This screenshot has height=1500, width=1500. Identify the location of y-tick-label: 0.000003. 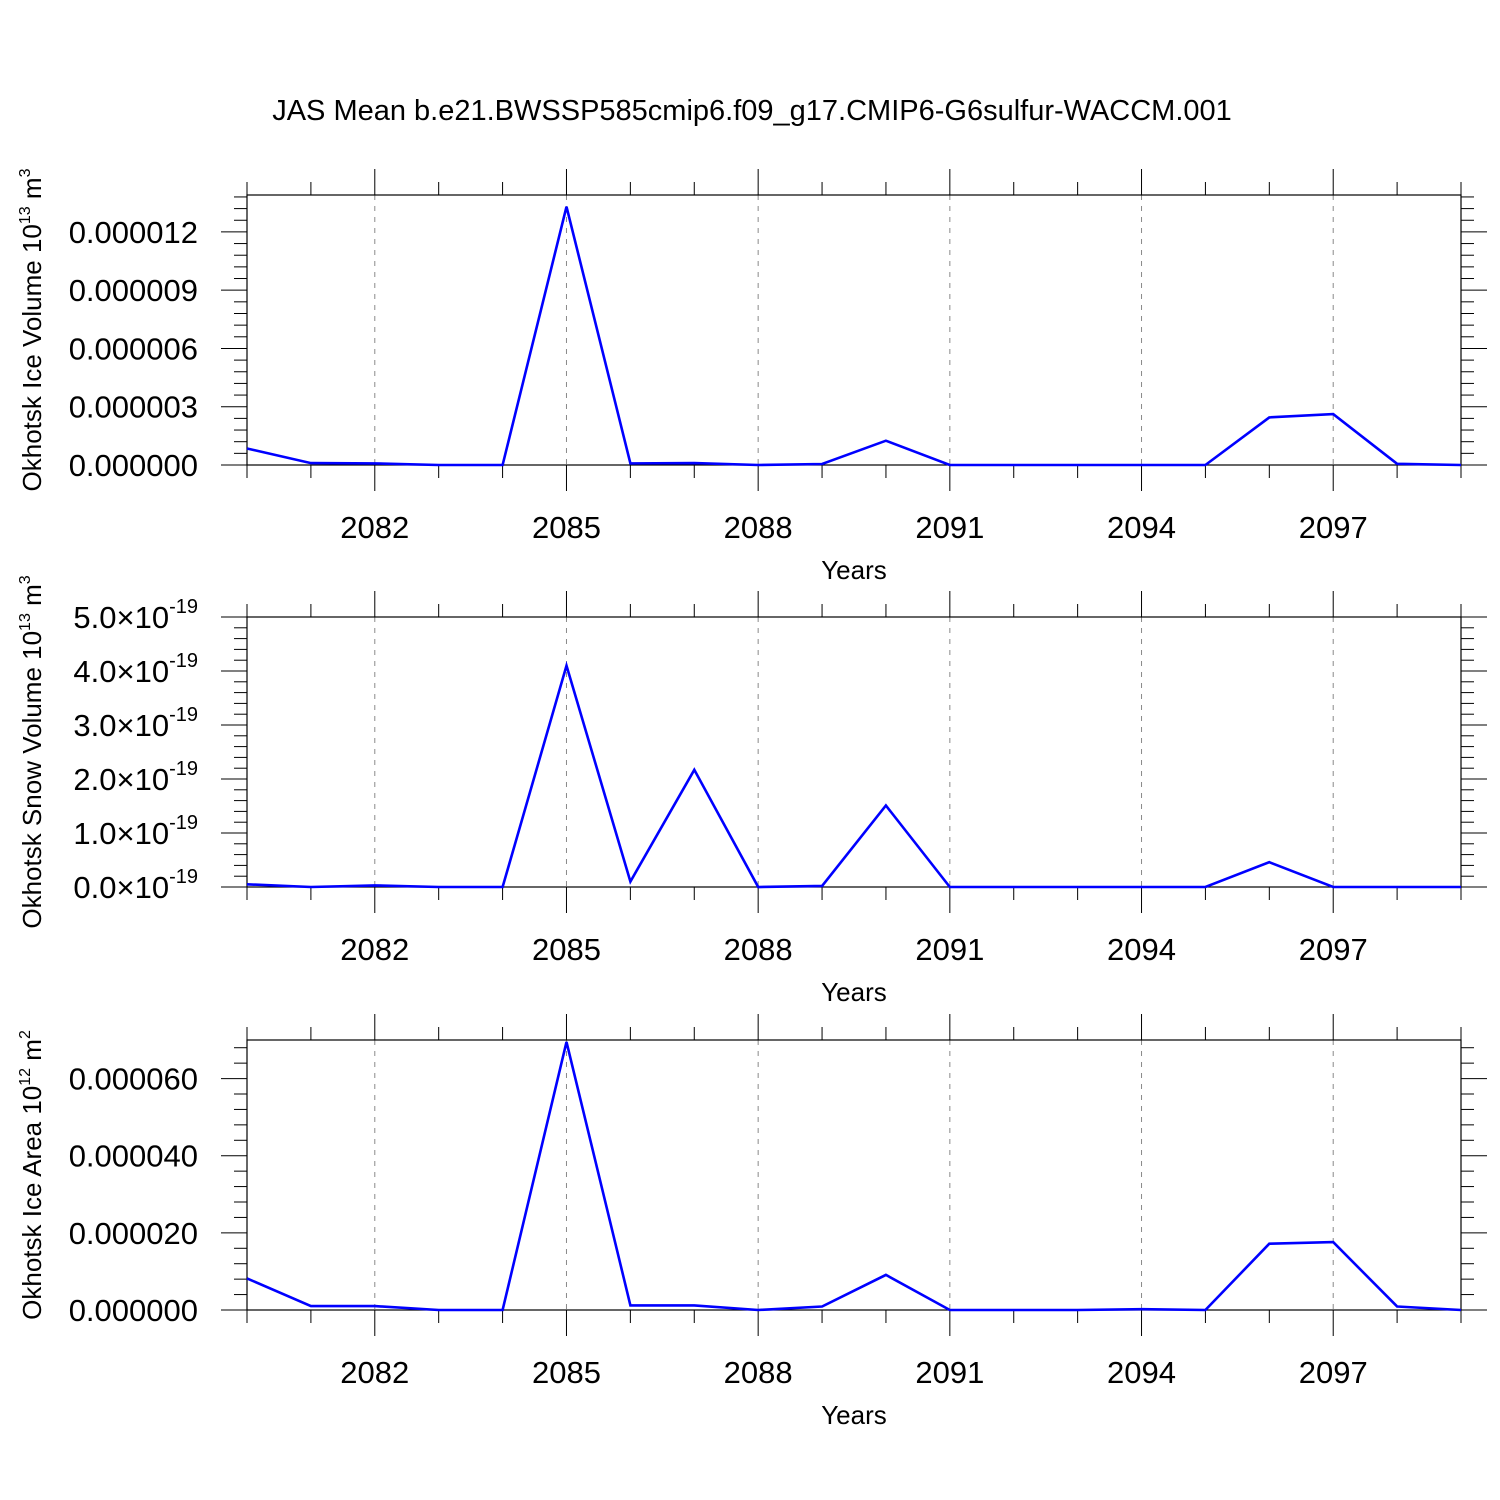
(133, 407).